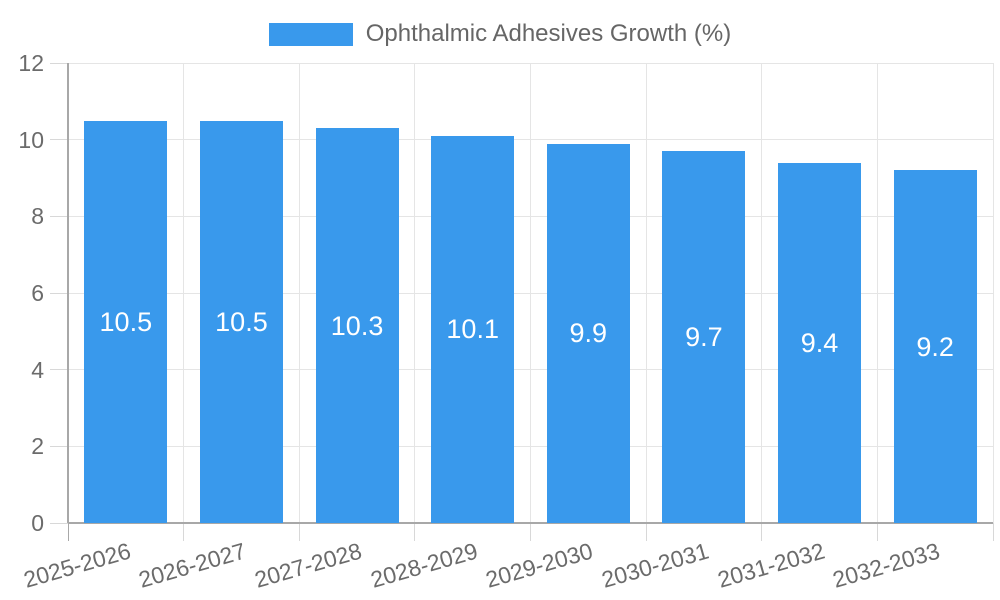 The width and height of the screenshot is (1000, 600). What do you see at coordinates (424, 565) in the screenshot?
I see `x-tick-label: 2028-2029` at bounding box center [424, 565].